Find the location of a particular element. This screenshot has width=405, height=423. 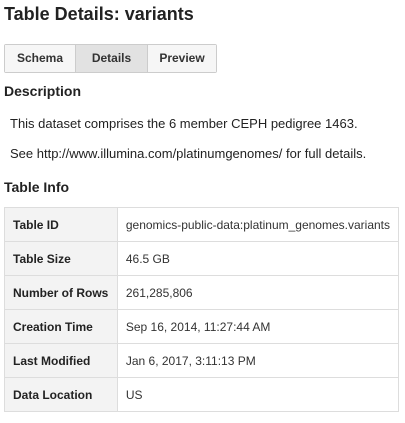

tab-preview: Preview is located at coordinates (181, 58).